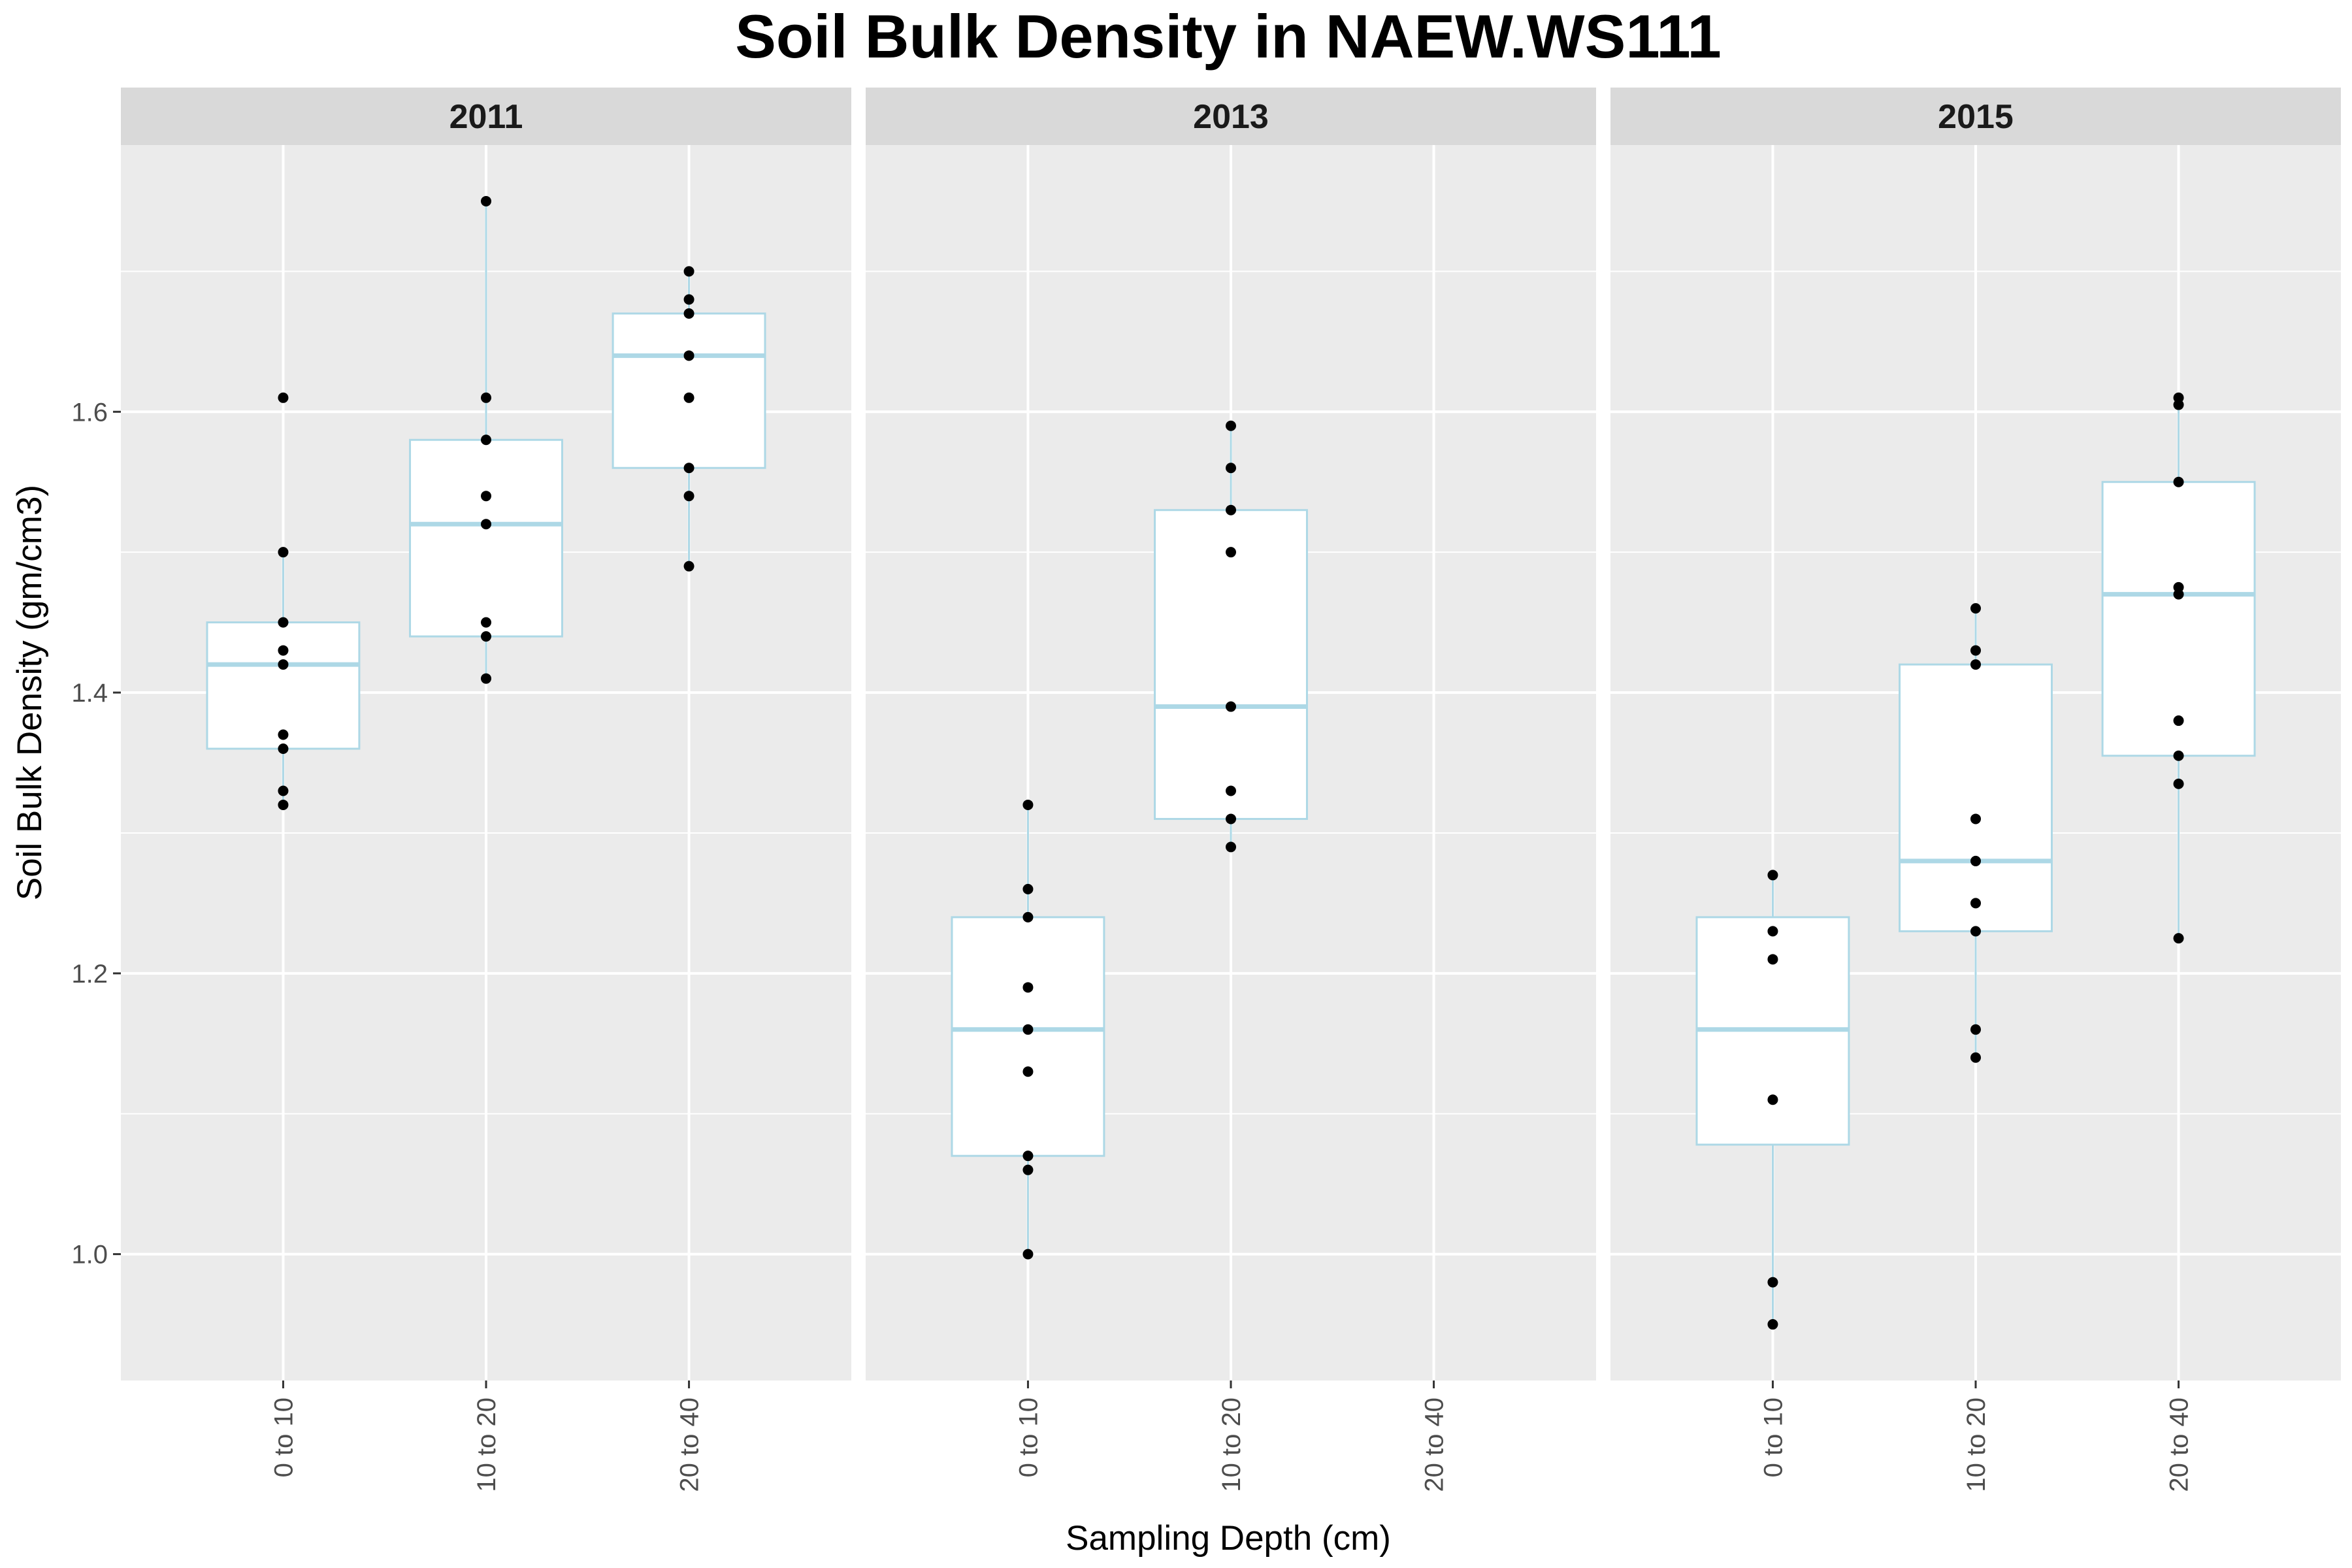 This screenshot has height=1568, width=2352. Describe the element at coordinates (89, 693) in the screenshot. I see `y-tick-label: 1.4` at that location.